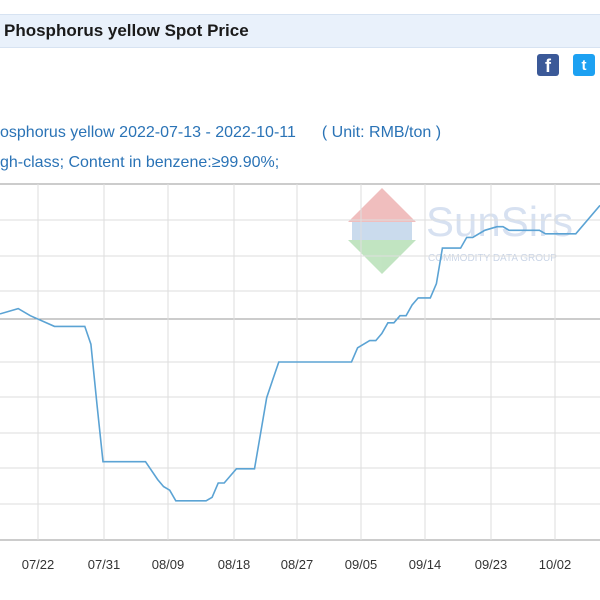  Describe the element at coordinates (425, 564) in the screenshot. I see `x-tick-label: 09/14` at that location.